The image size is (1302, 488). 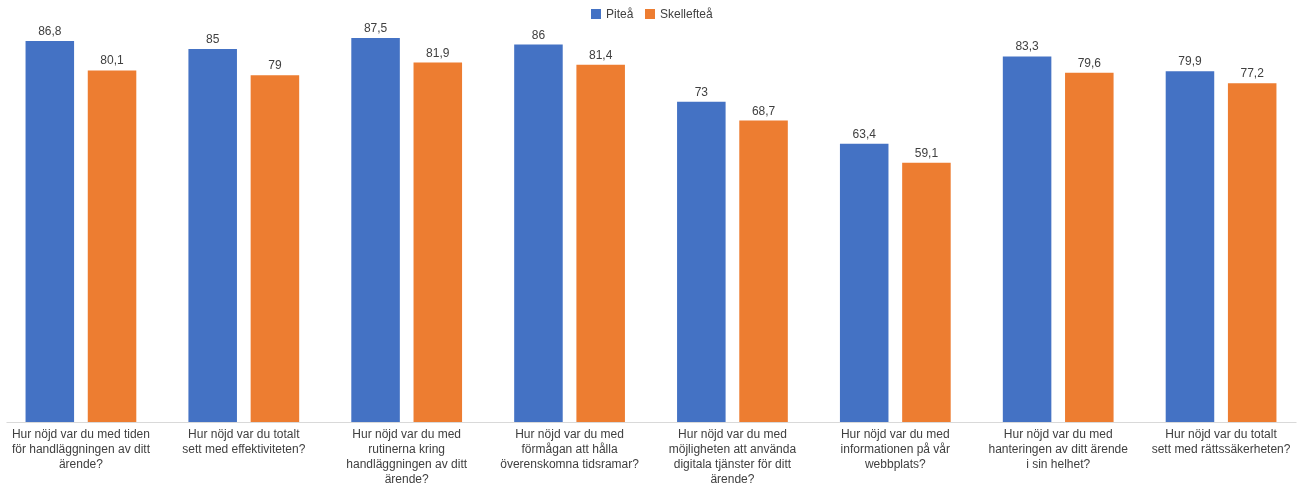 What do you see at coordinates (81, 448) in the screenshot?
I see `x-tick-label: Hur nöjd var du med tiden för handläggningen av ditt ärende?` at bounding box center [81, 448].